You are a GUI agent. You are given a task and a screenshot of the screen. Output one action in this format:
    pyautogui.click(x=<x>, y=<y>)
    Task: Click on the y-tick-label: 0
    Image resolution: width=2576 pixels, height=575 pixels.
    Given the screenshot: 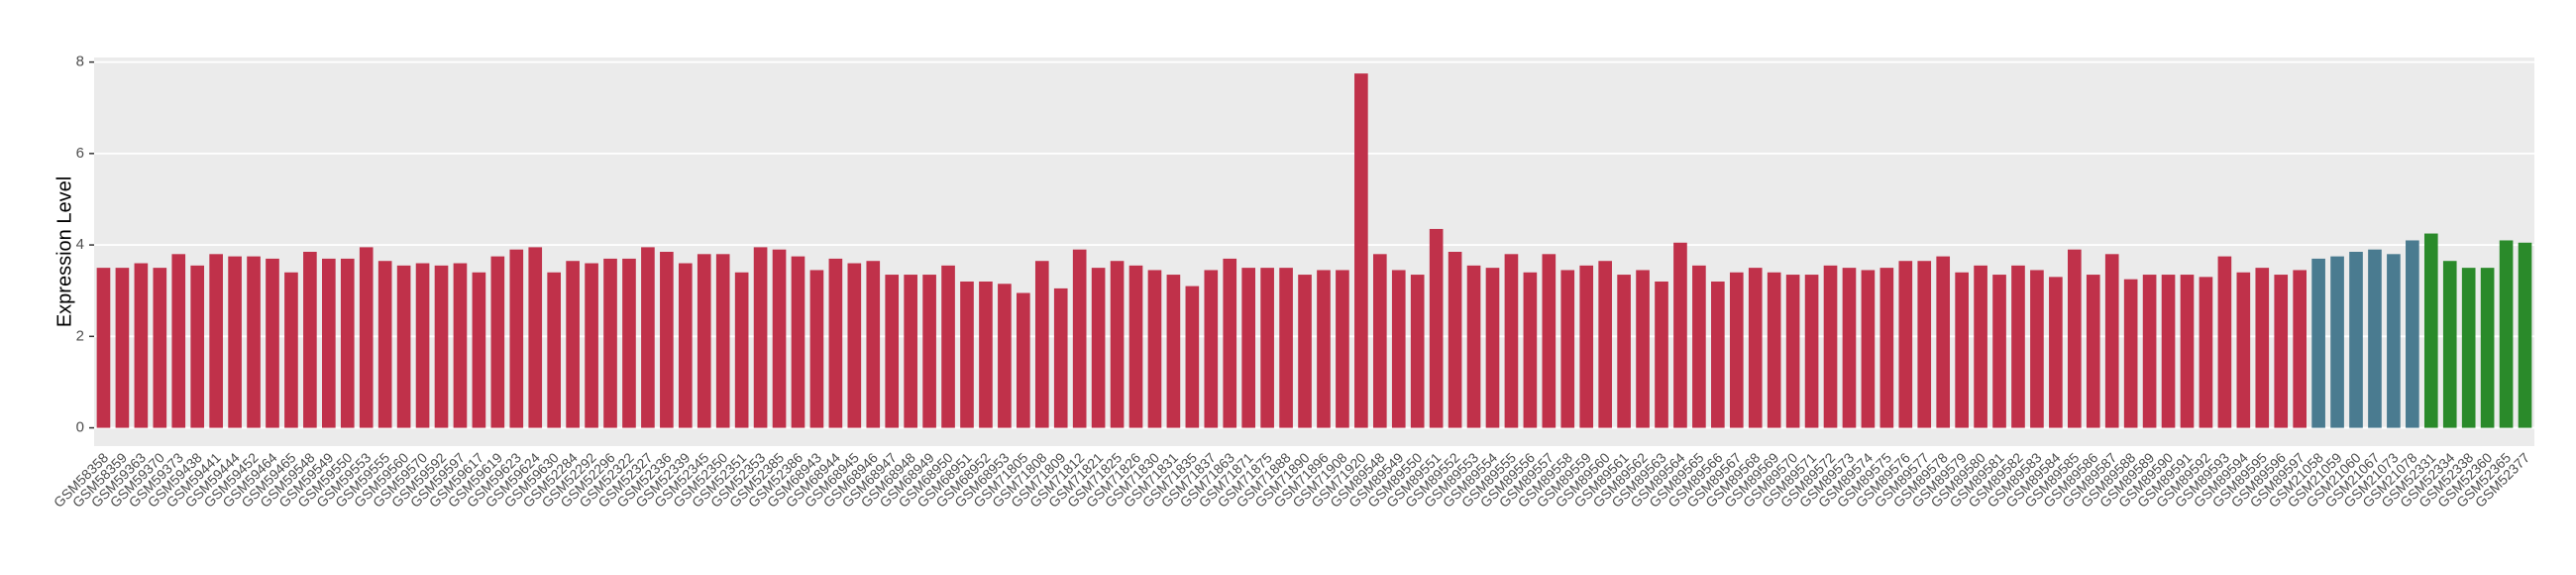 What is the action you would take?
    pyautogui.click(x=80, y=427)
    